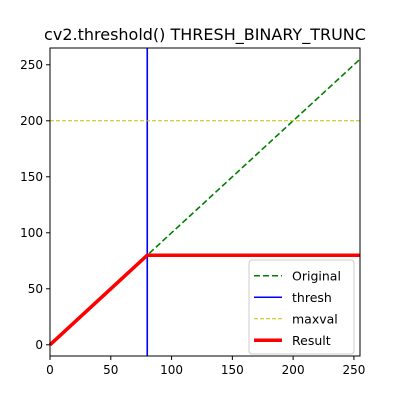  I want to click on y-tick-label: 50, so click(35, 289).